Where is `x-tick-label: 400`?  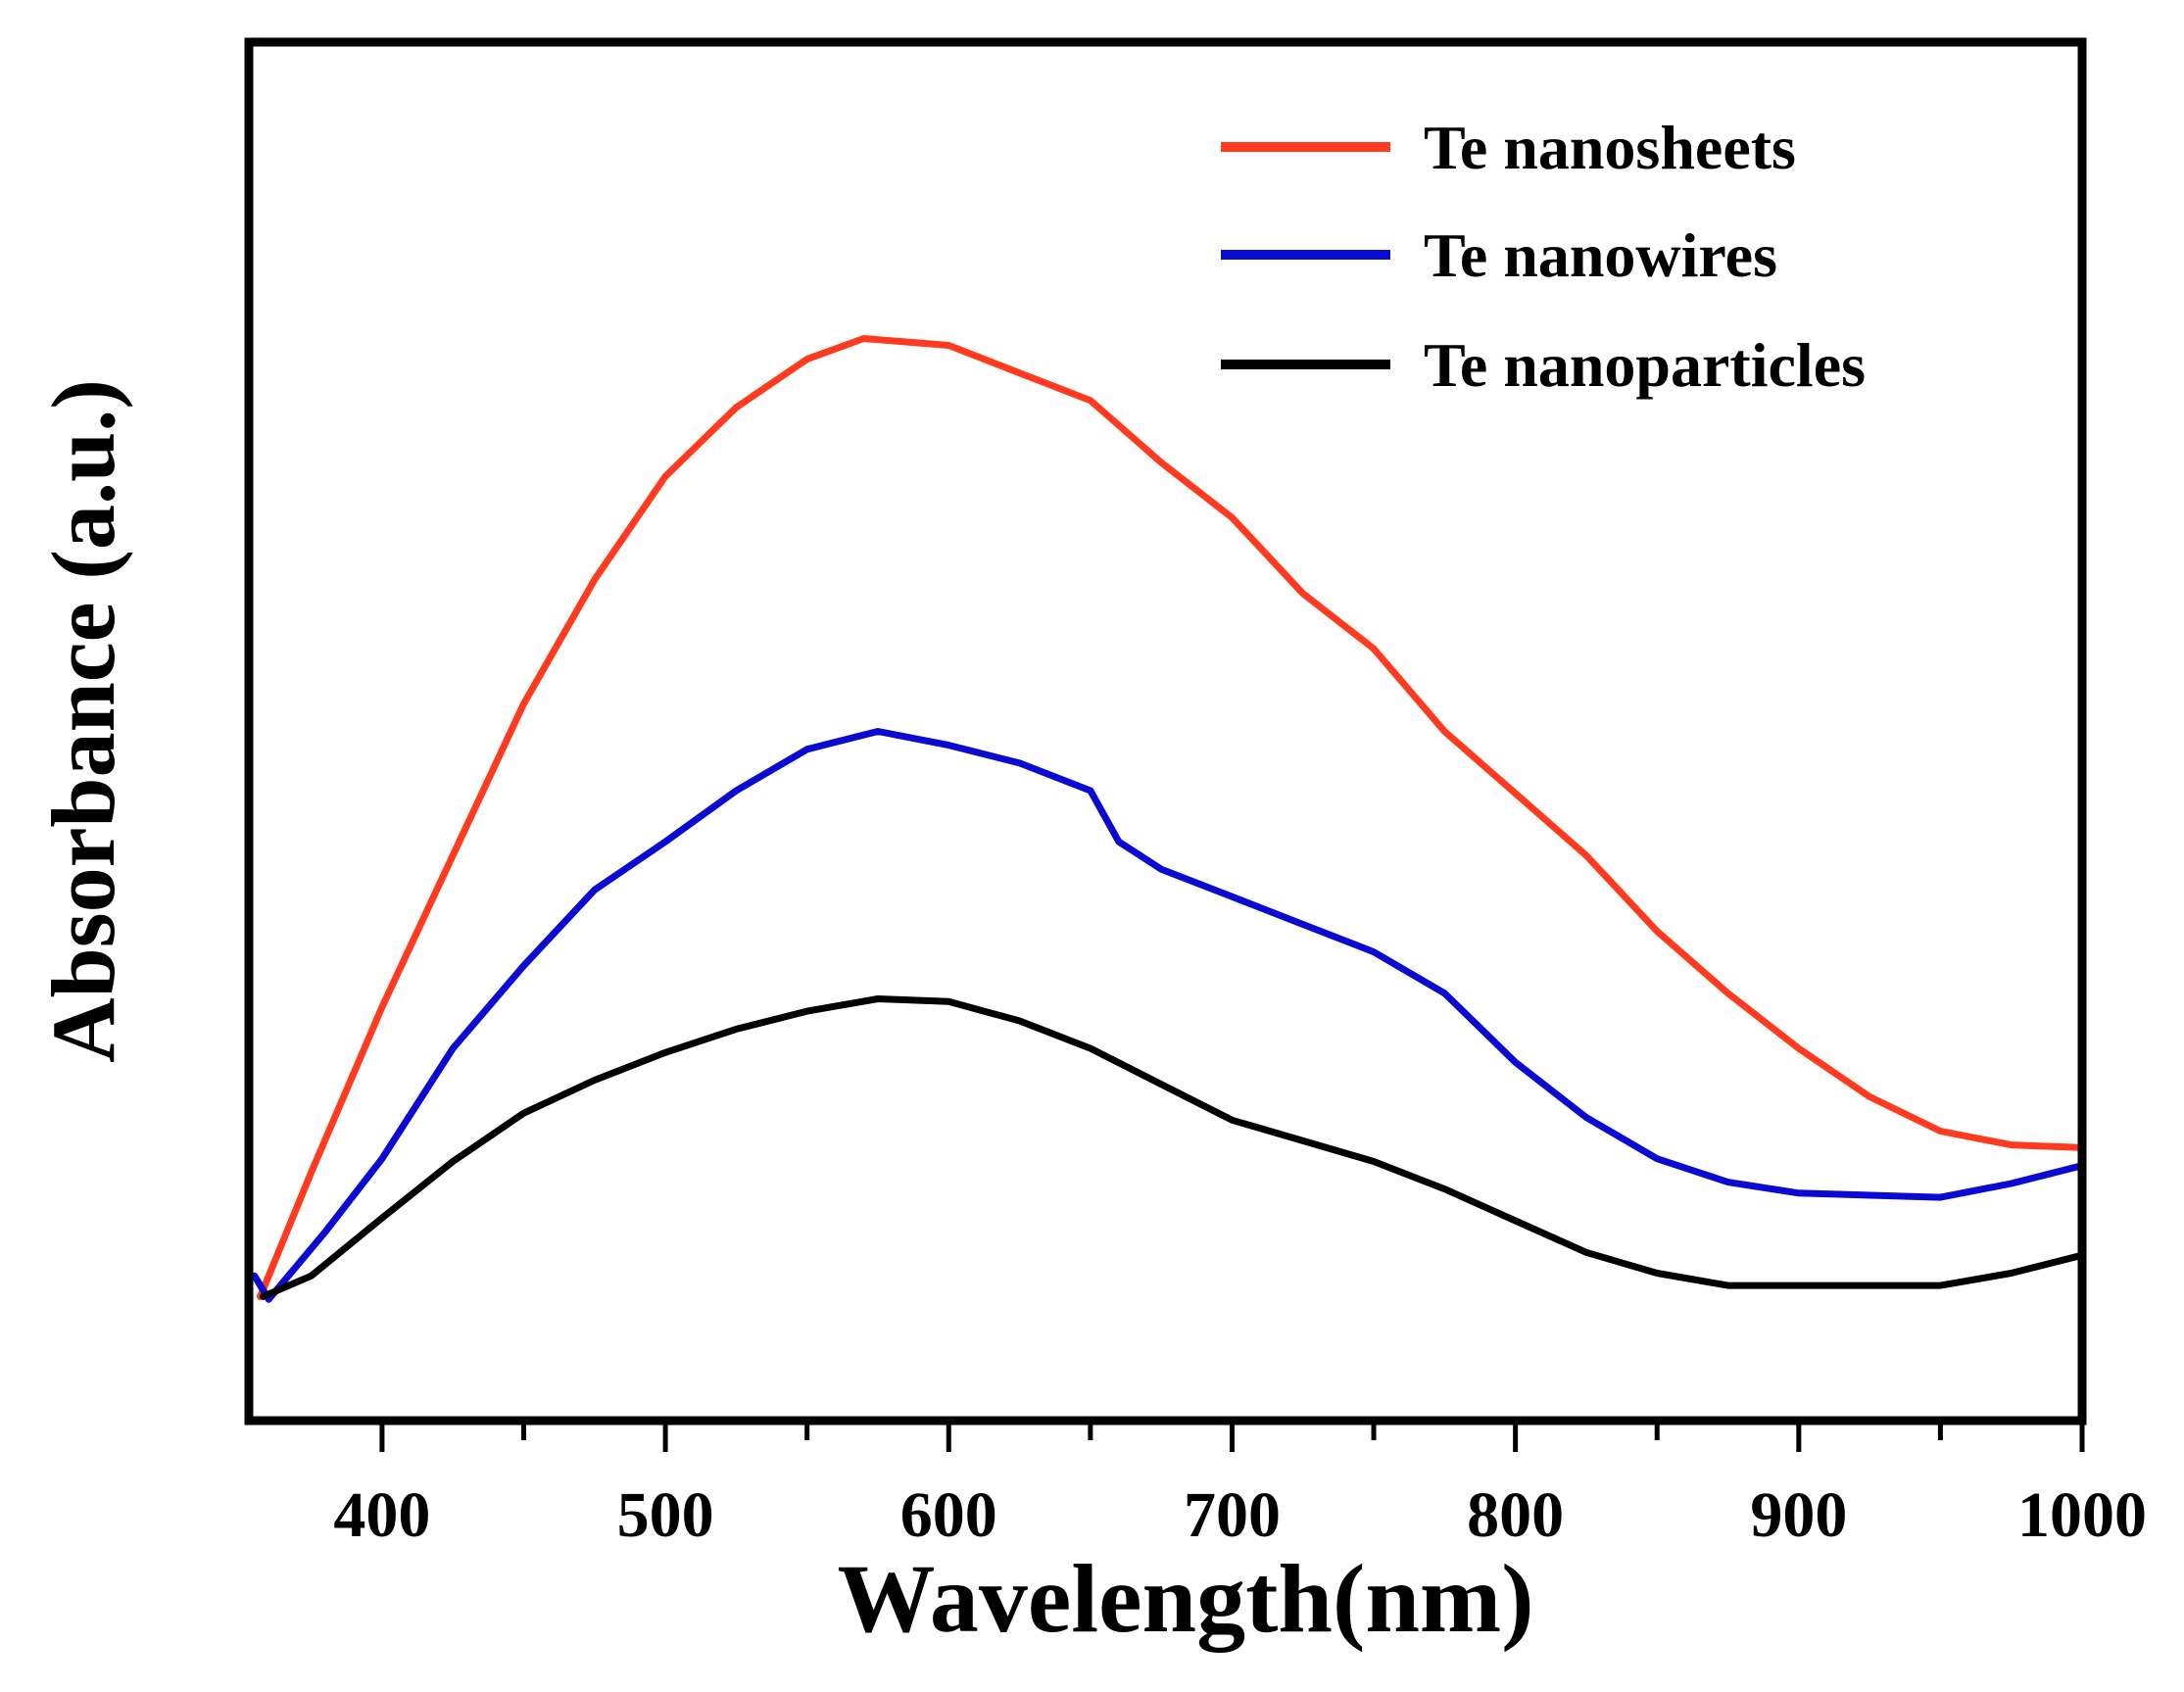 x-tick-label: 400 is located at coordinates (381, 1515).